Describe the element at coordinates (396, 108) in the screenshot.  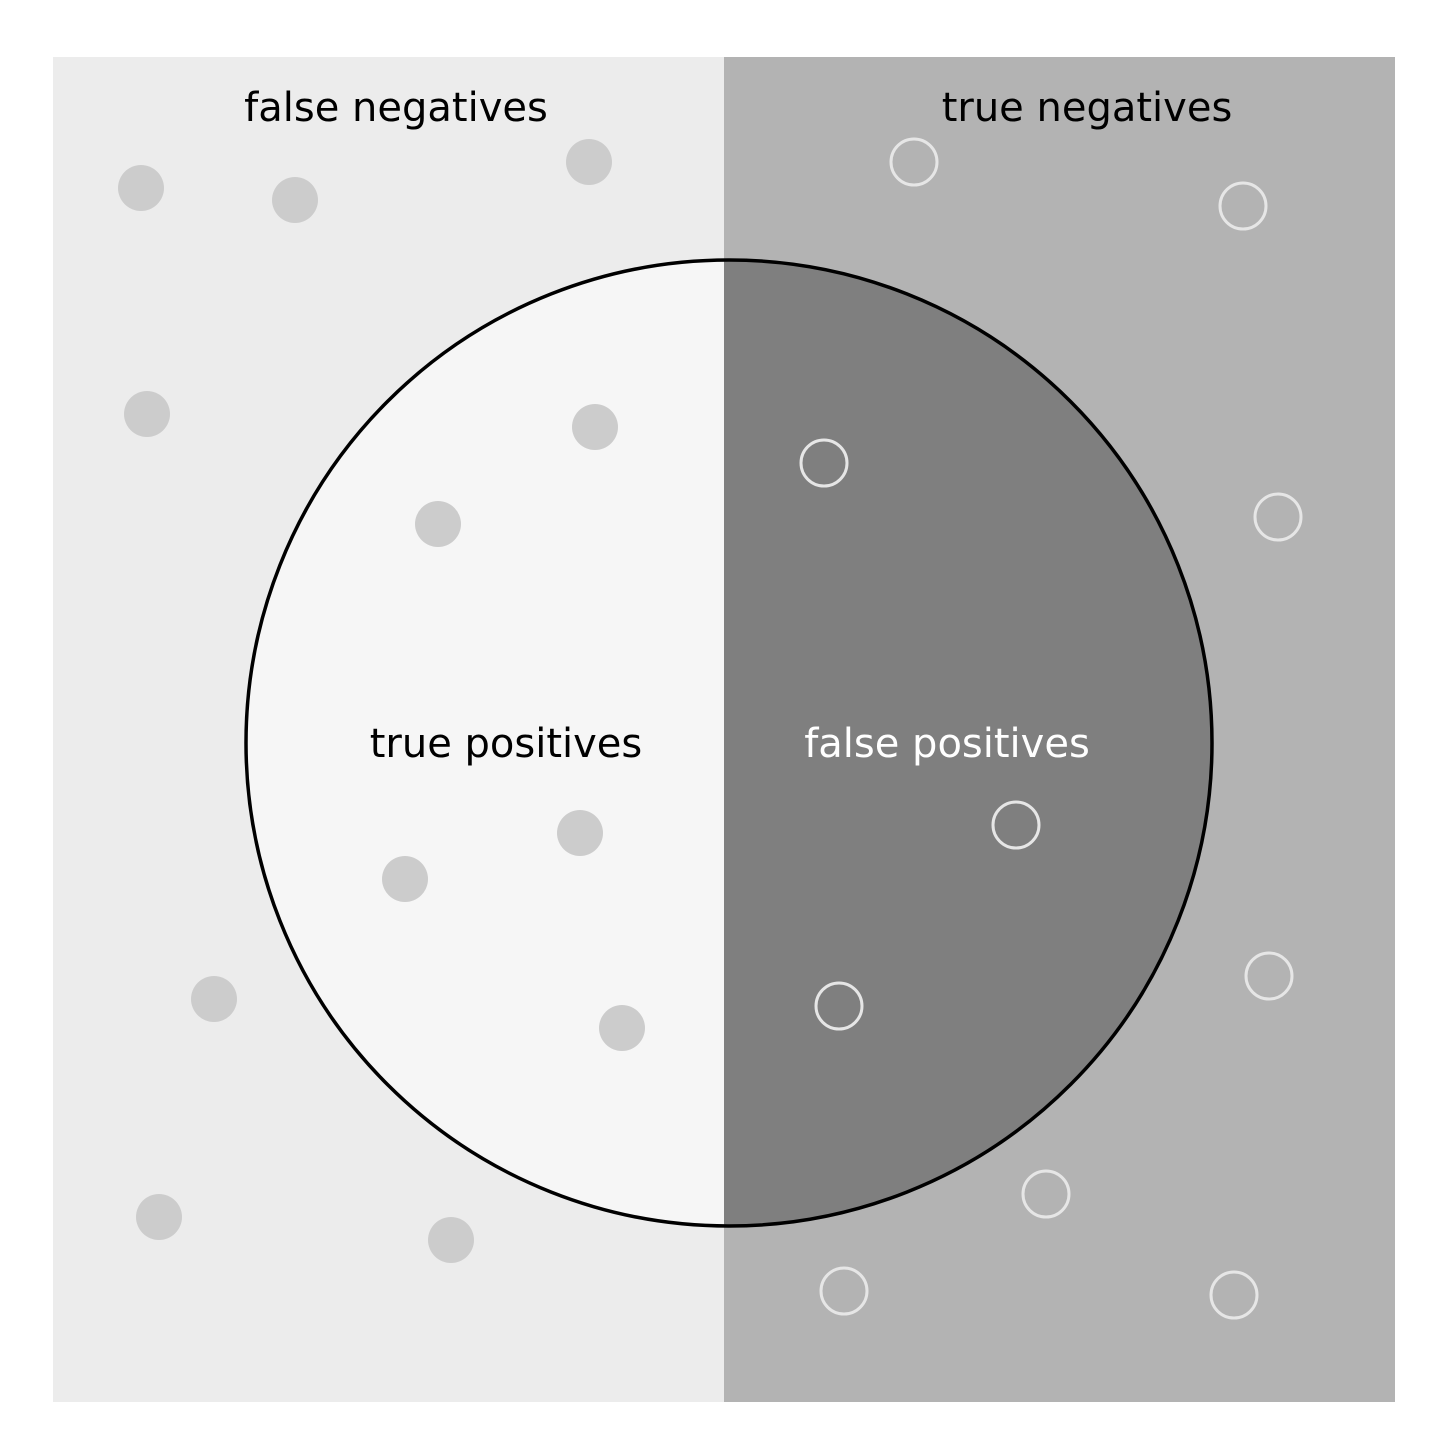
I see `false-negatives-label: false negatives` at that location.